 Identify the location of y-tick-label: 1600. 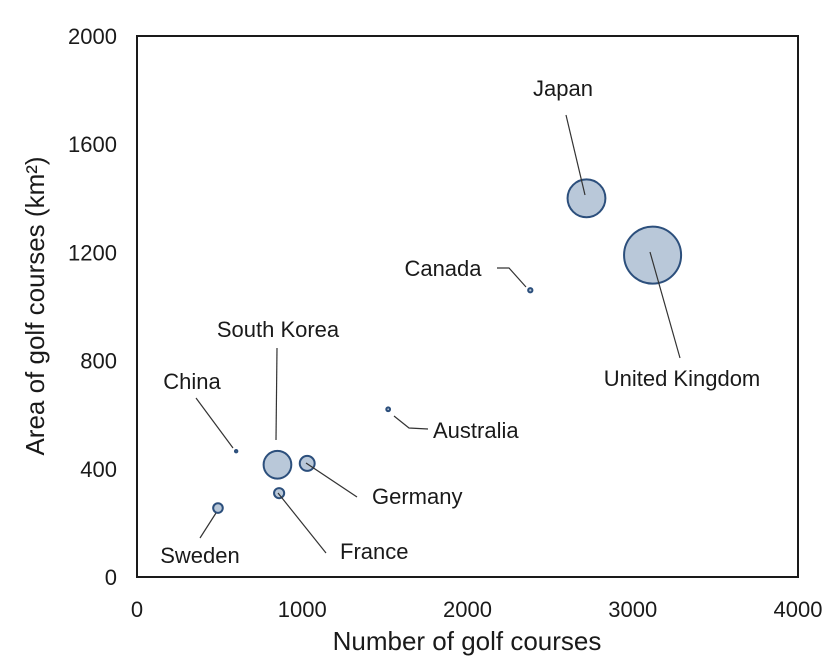
(92, 144).